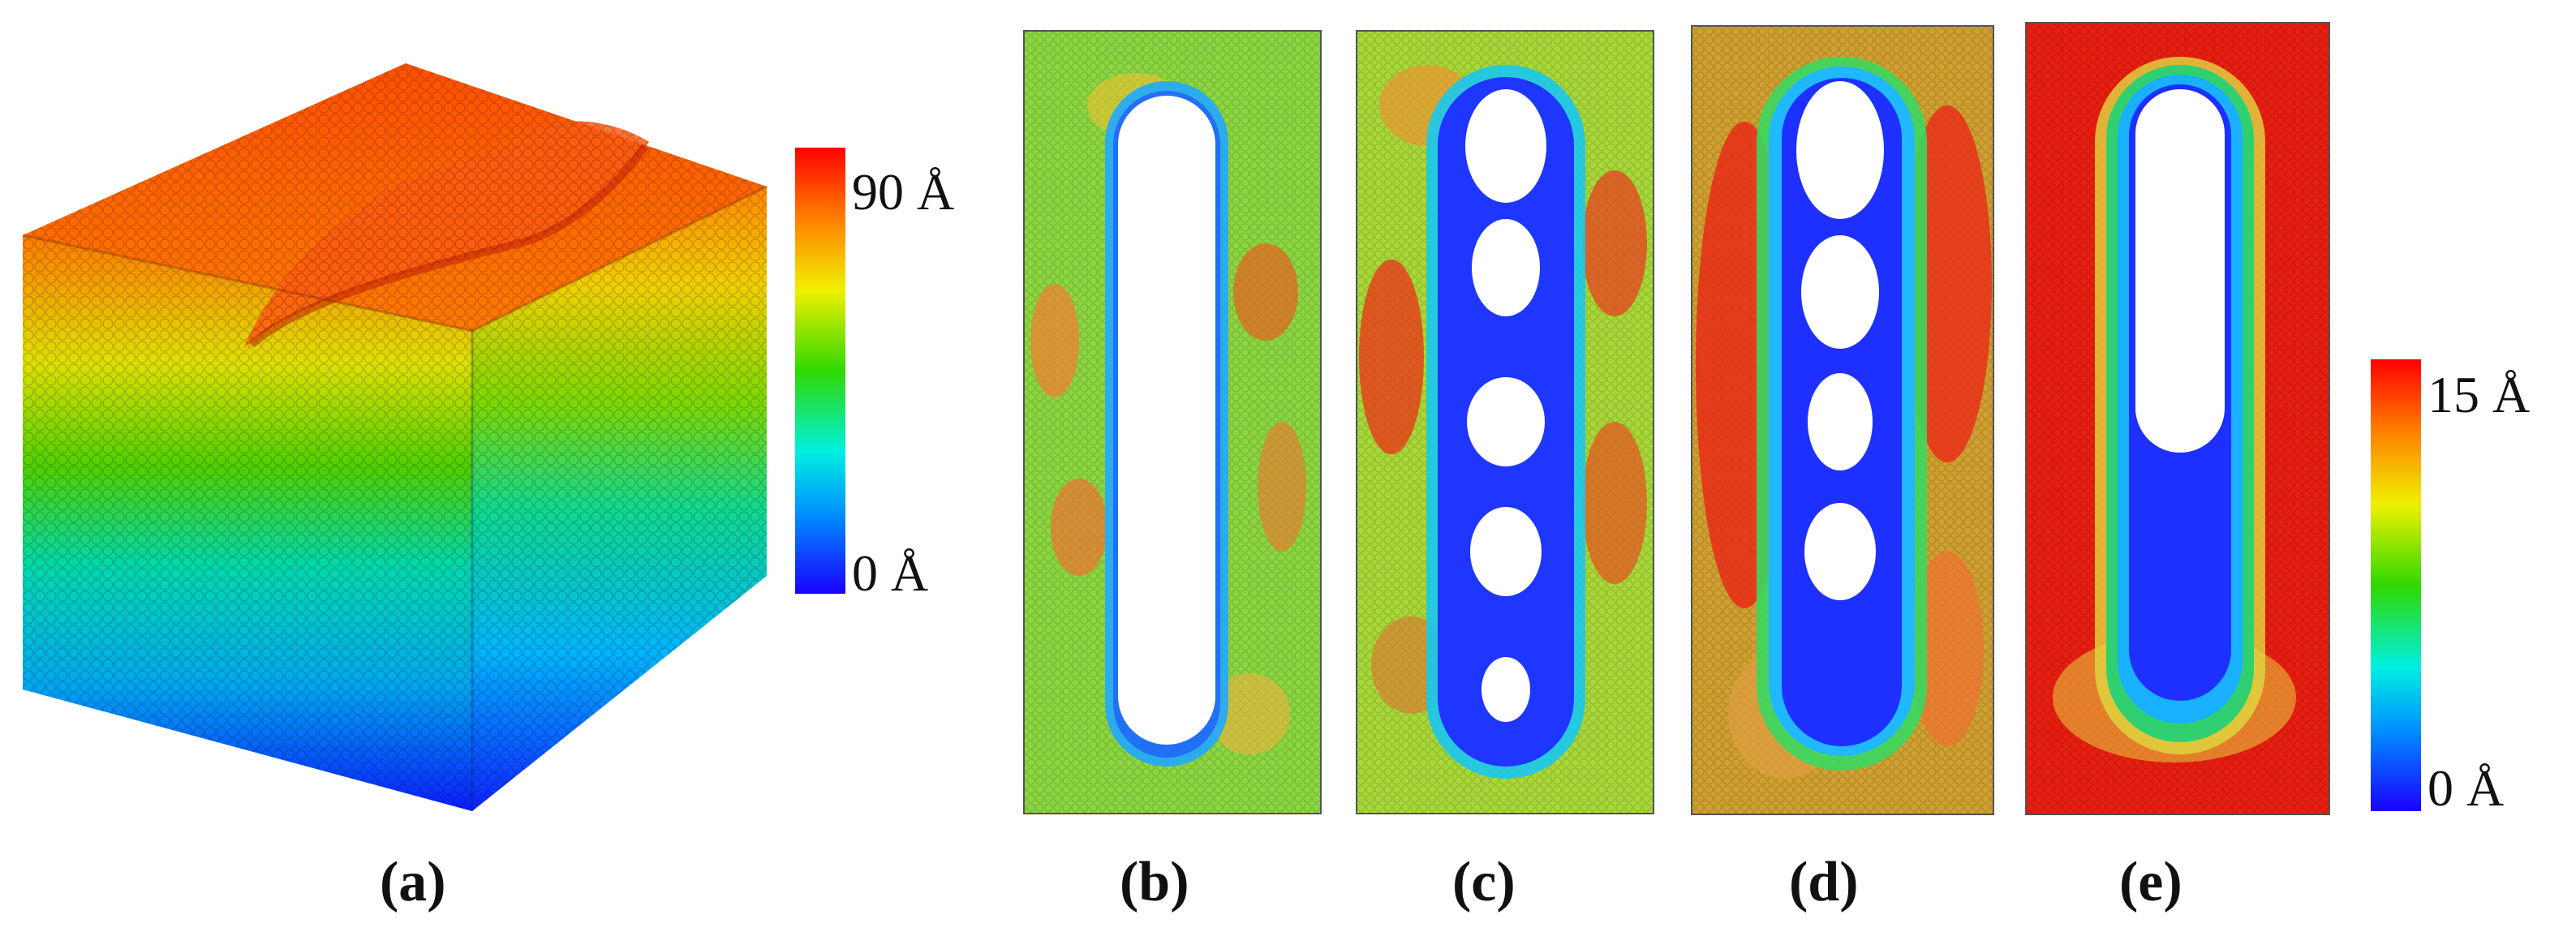  What do you see at coordinates (2177, 467) in the screenshot?
I see `slice-panel-e: (e)` at bounding box center [2177, 467].